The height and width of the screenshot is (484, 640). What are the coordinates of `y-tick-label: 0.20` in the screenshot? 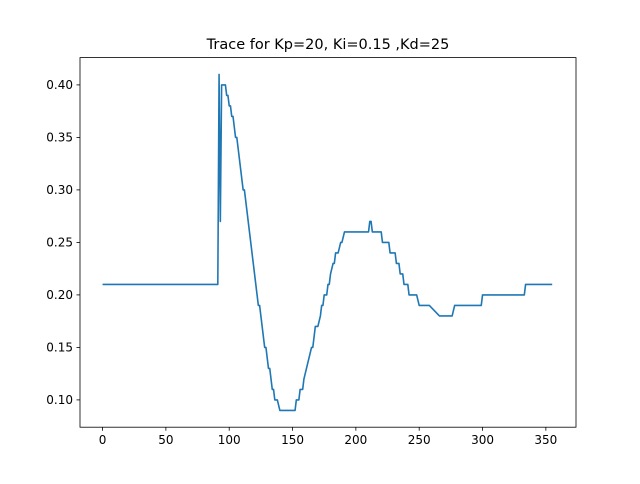 It's located at (59, 295).